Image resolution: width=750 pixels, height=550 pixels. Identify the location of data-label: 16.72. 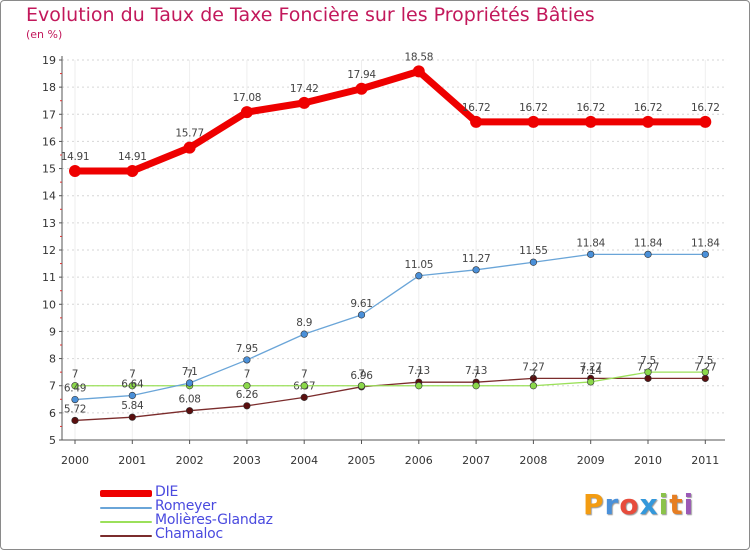
(590, 108).